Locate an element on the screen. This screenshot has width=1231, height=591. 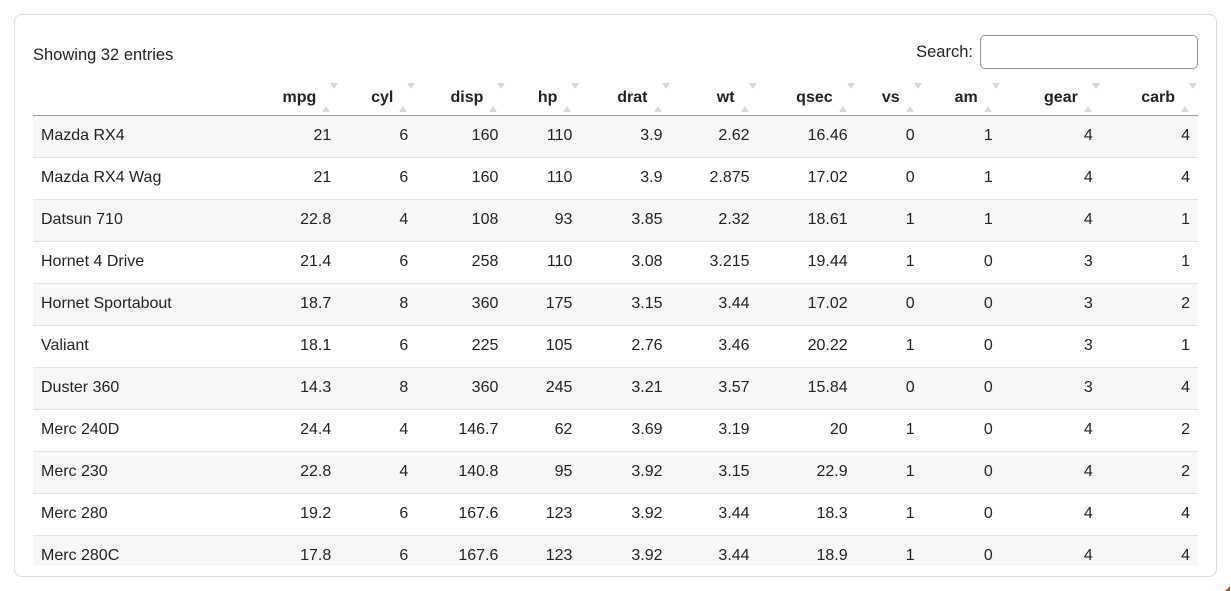
row-name-cell: Mazda RX4 is located at coordinates (83, 135).